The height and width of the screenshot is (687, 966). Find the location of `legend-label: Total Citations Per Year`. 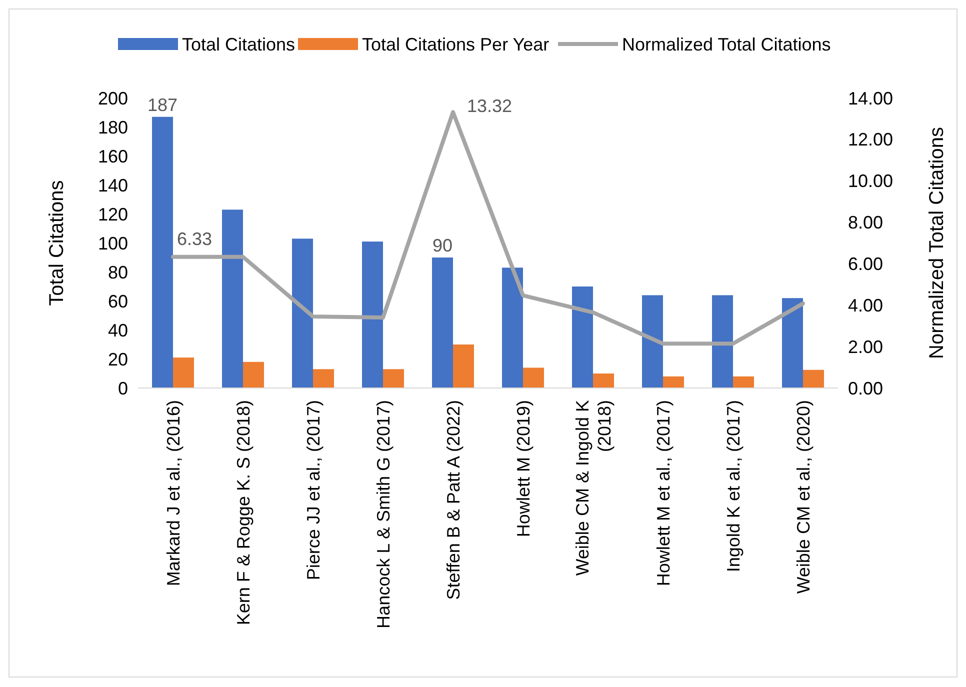

legend-label: Total Citations Per Year is located at coordinates (456, 44).